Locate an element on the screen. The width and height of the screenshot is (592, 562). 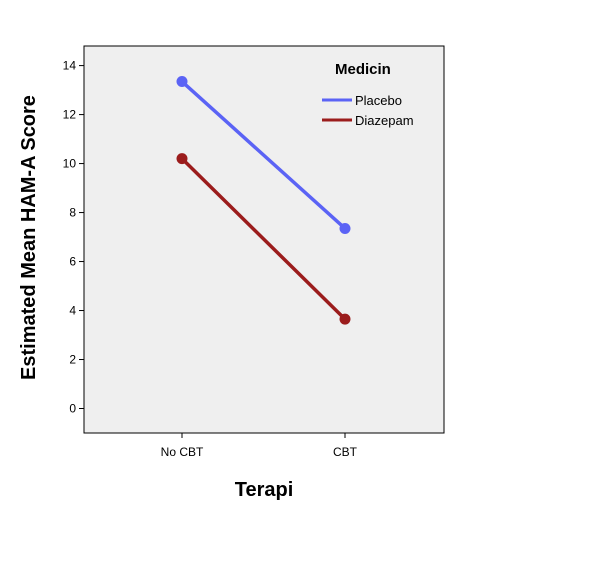
y-tick-label: 2 is located at coordinates (72, 360).